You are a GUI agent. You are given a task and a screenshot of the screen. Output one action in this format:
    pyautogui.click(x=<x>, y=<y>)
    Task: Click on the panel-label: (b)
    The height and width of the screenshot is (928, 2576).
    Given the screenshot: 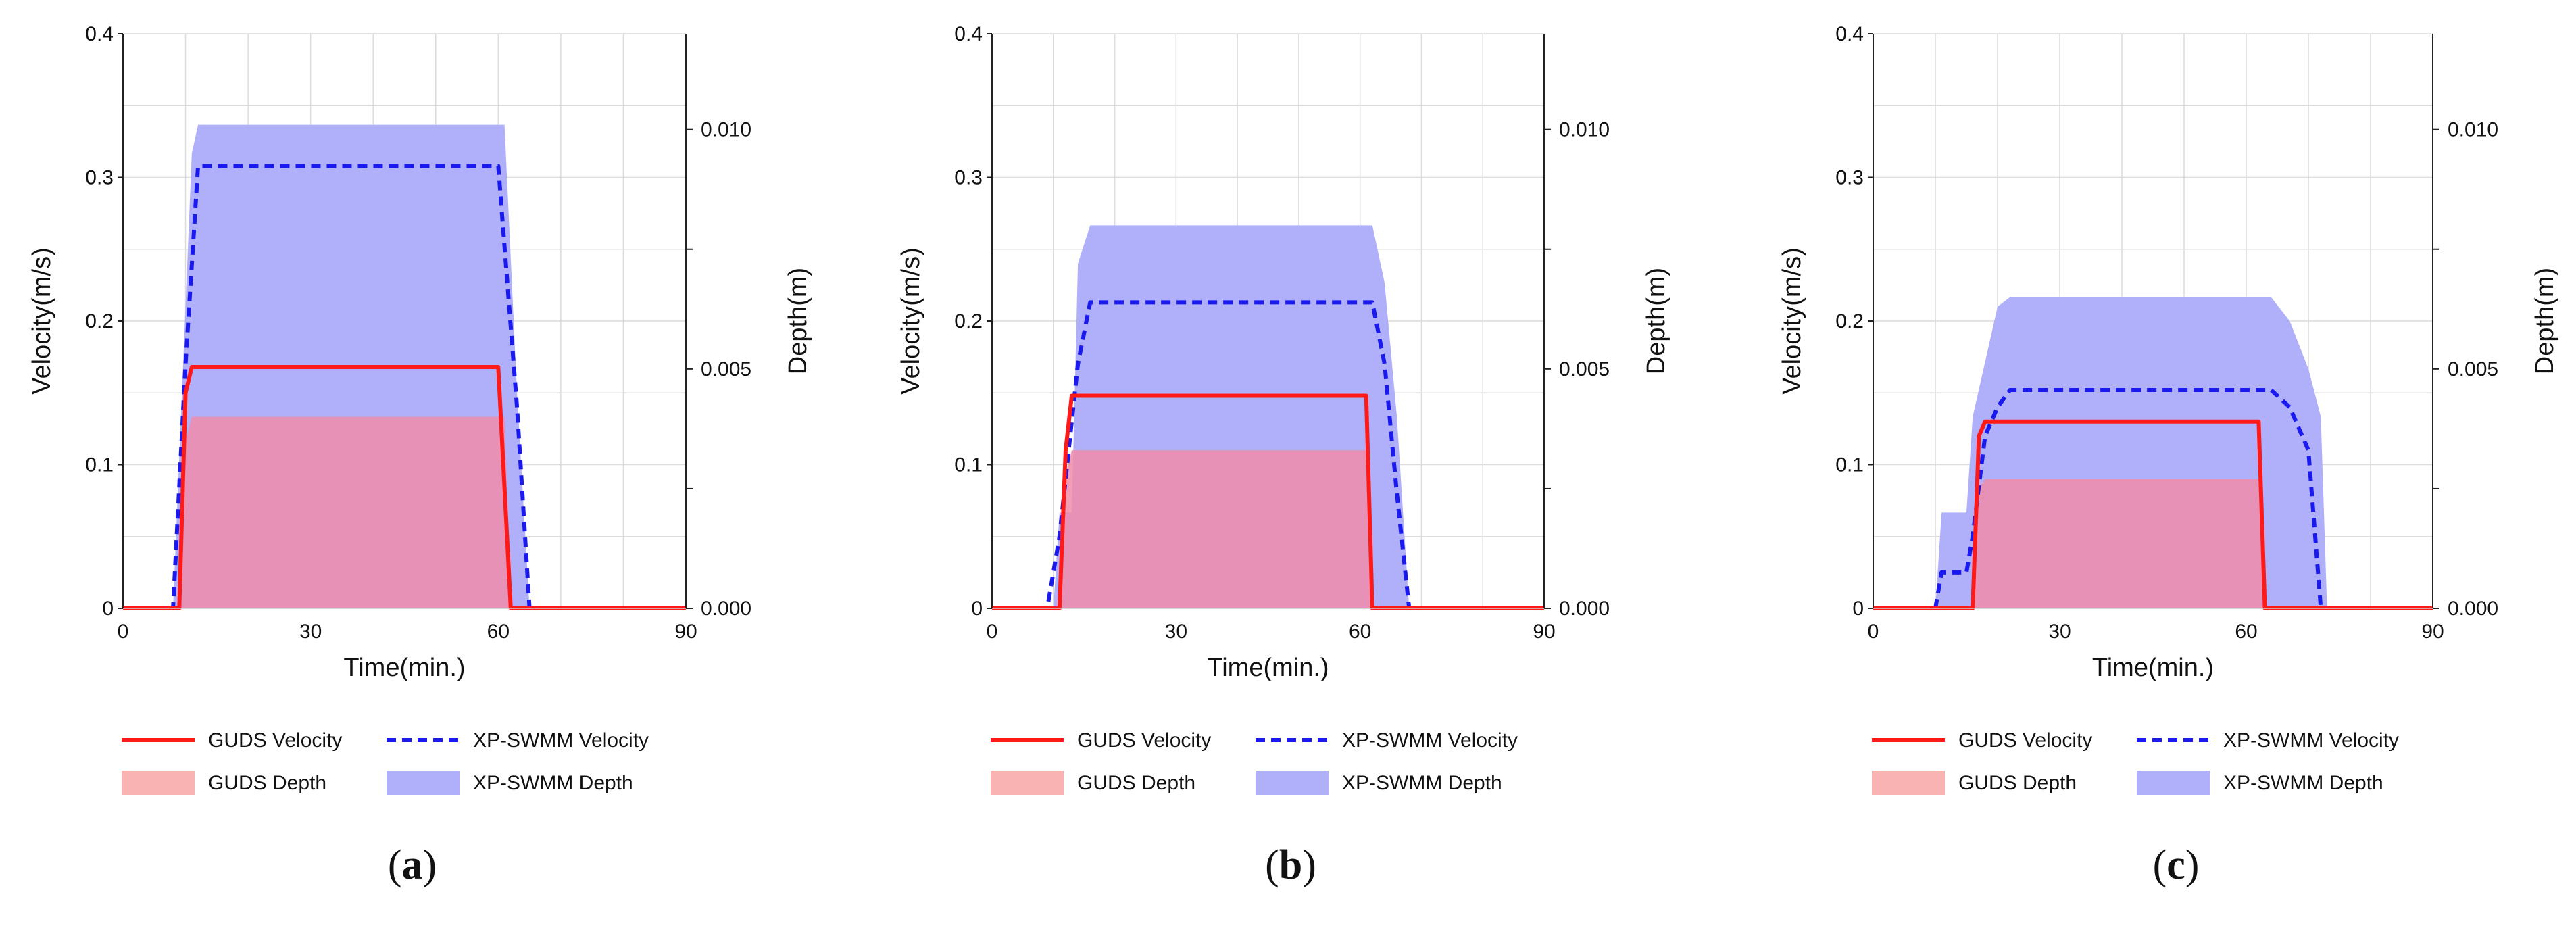 What is the action you would take?
    pyautogui.click(x=1291, y=865)
    